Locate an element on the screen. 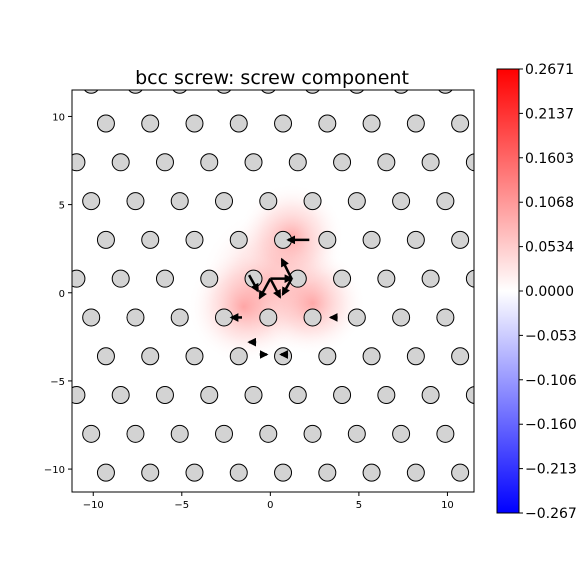 This screenshot has width=576, height=576. x-tick-label: 5 is located at coordinates (359, 505).